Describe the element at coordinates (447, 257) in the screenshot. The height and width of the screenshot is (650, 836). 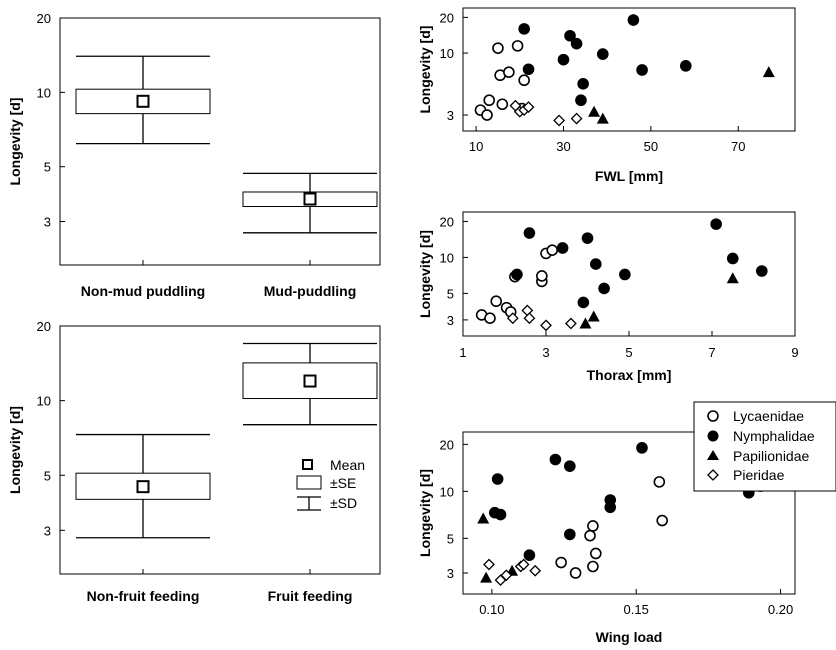
I see `thorax-y-tick-label: 10` at that location.